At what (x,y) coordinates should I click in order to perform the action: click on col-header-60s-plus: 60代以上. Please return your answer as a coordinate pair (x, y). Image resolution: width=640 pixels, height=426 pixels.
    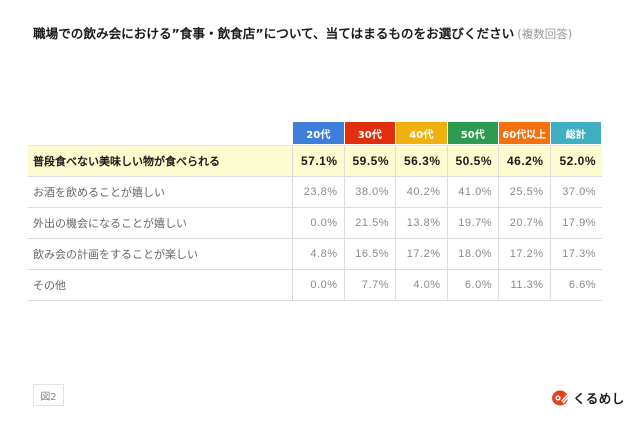
    Looking at the image, I should click on (525, 133).